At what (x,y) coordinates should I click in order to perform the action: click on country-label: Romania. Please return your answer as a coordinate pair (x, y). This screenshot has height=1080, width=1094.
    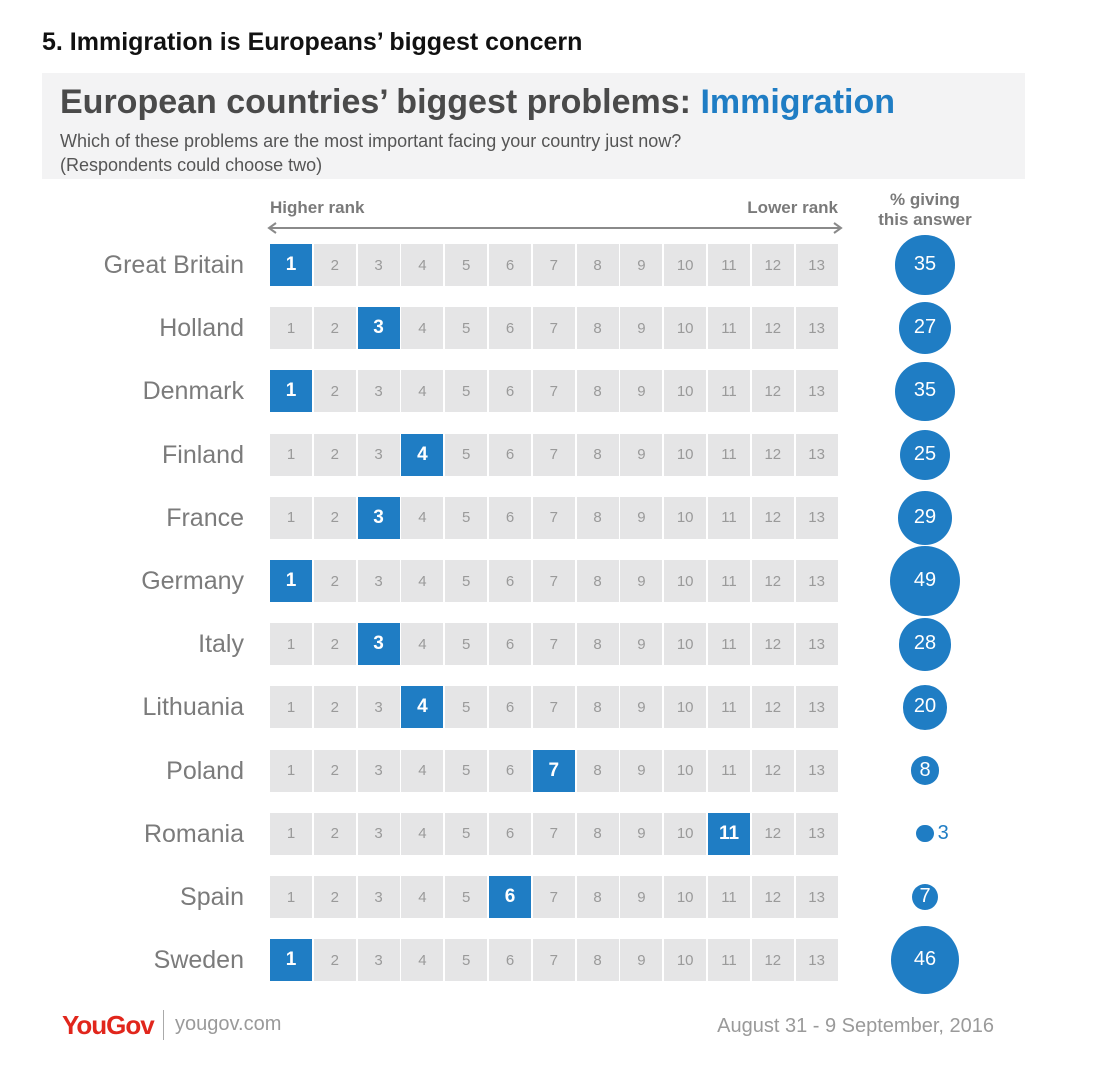
    Looking at the image, I should click on (193, 833).